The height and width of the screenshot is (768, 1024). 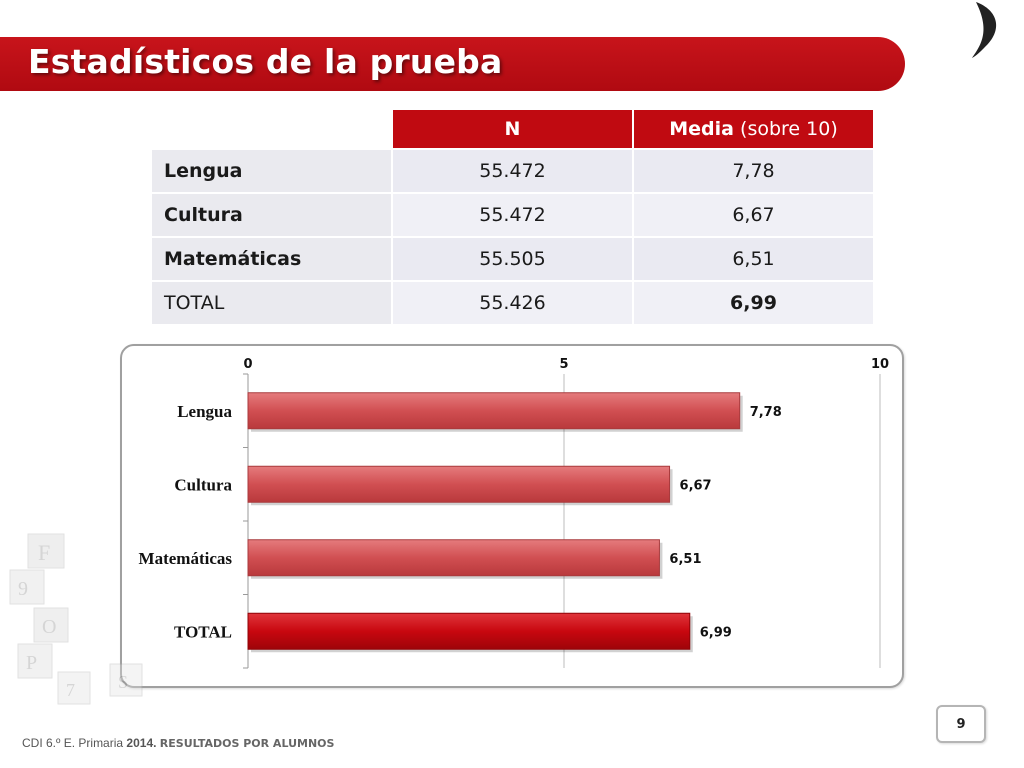 I want to click on footer-prefix: CDI 6.º E. Primaria, so click(x=73, y=743).